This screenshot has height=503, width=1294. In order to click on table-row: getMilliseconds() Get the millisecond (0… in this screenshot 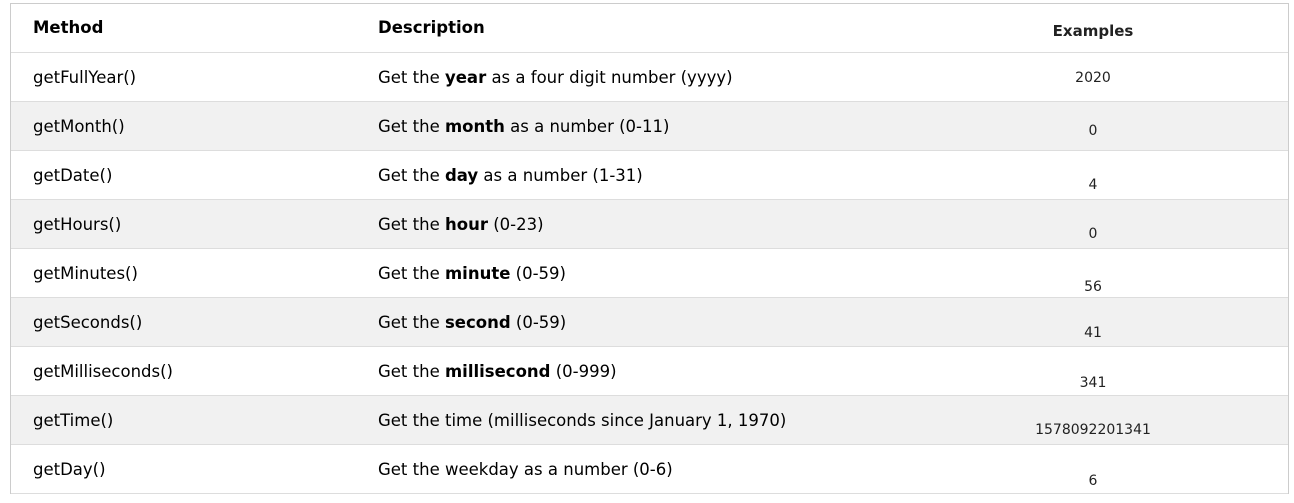, I will do `click(649, 371)`.